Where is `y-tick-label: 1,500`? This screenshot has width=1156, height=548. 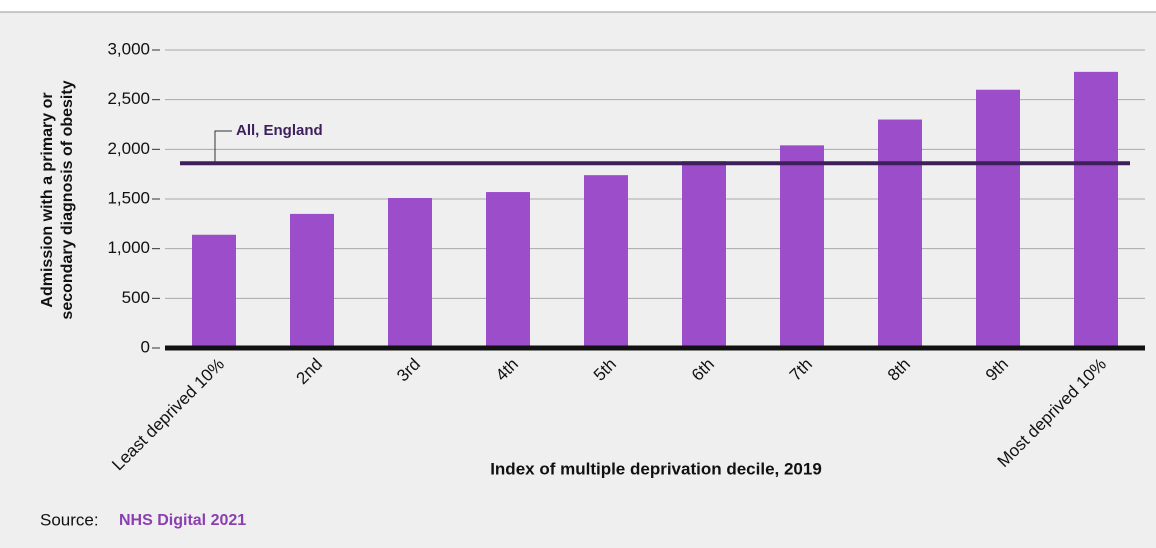 y-tick-label: 1,500 is located at coordinates (128, 197).